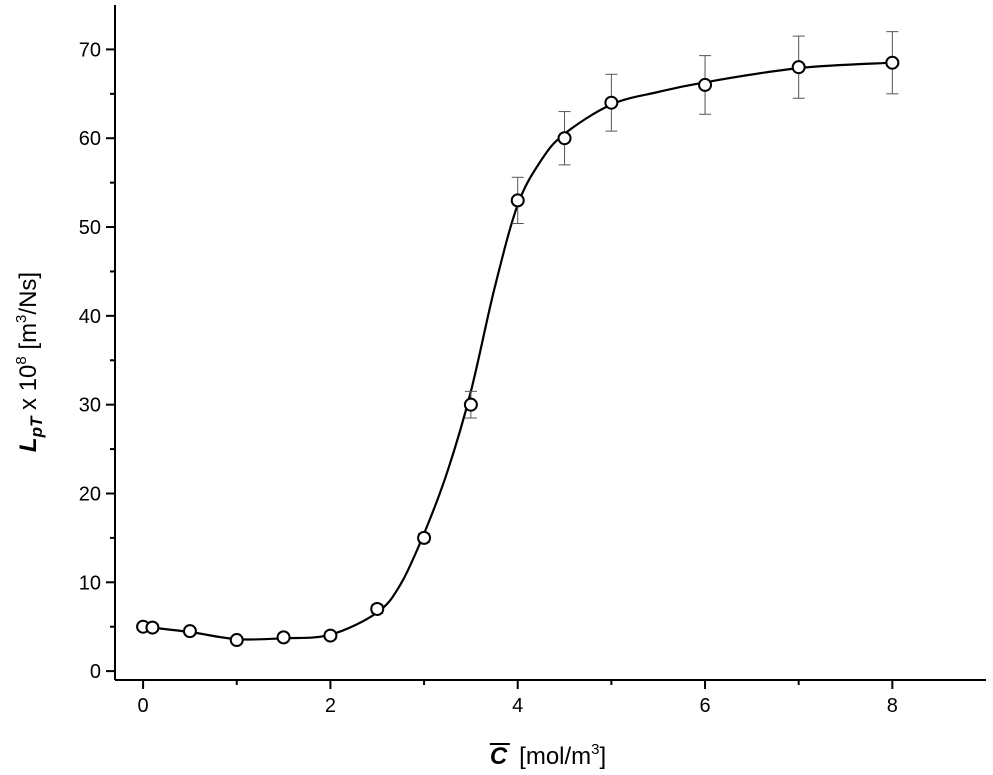  What do you see at coordinates (95, 672) in the screenshot?
I see `y-tick-label: 0` at bounding box center [95, 672].